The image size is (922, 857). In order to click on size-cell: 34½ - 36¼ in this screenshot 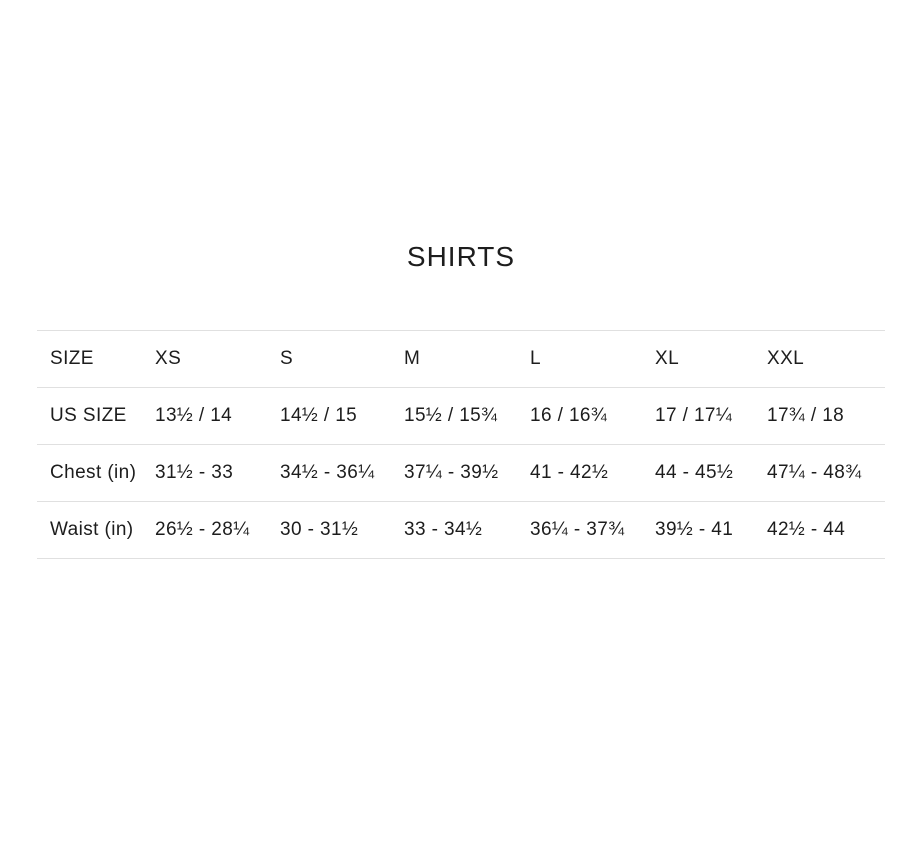, I will do `click(327, 472)`.